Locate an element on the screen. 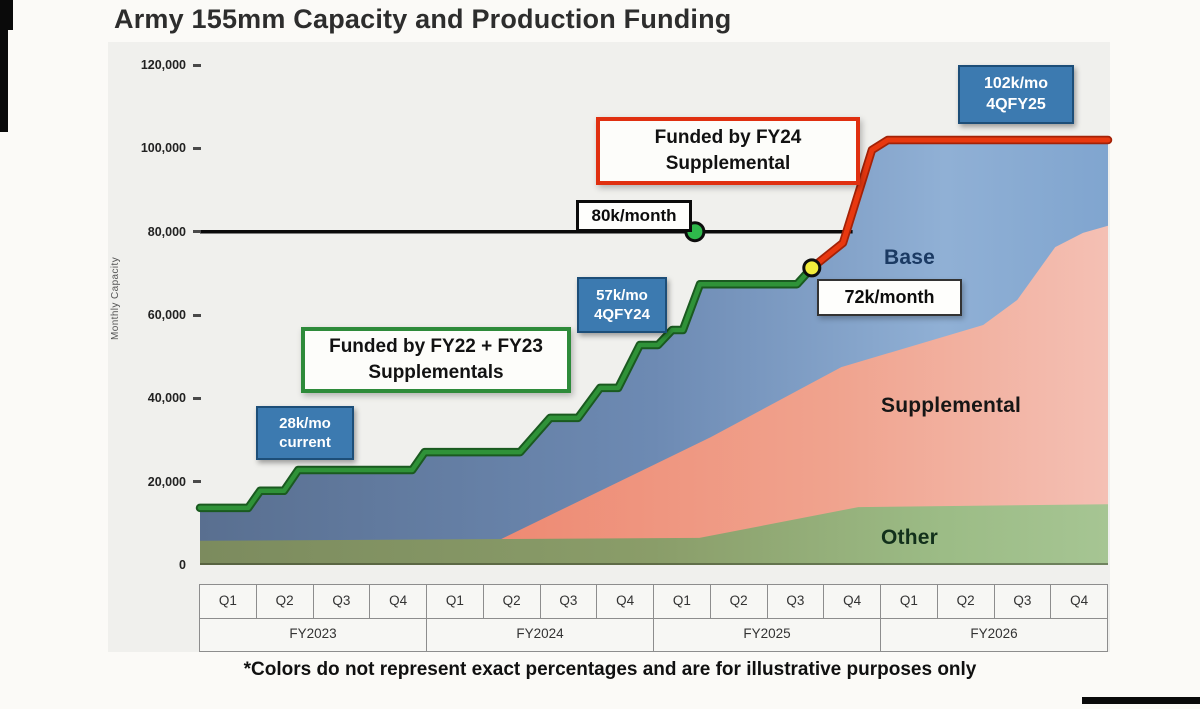 Image resolution: width=1200 pixels, height=709 pixels. annotation-line: 4QFY24 is located at coordinates (622, 314).